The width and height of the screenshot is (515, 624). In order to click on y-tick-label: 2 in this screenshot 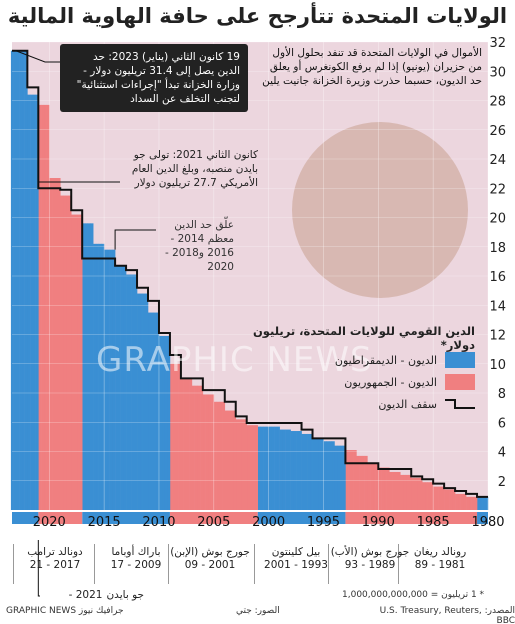, I will do `click(502, 482)`.